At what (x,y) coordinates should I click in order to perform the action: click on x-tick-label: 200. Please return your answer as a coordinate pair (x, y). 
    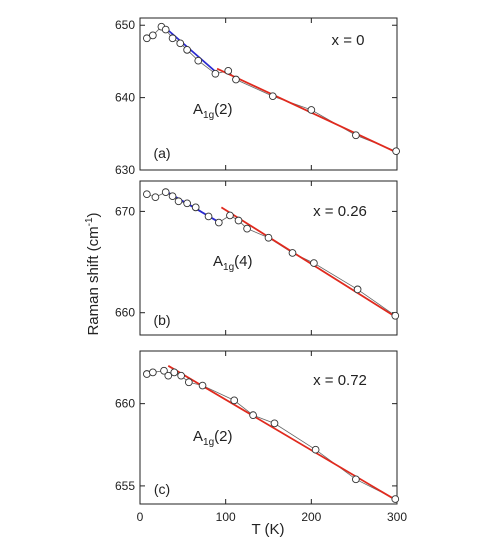
    Looking at the image, I should click on (311, 517).